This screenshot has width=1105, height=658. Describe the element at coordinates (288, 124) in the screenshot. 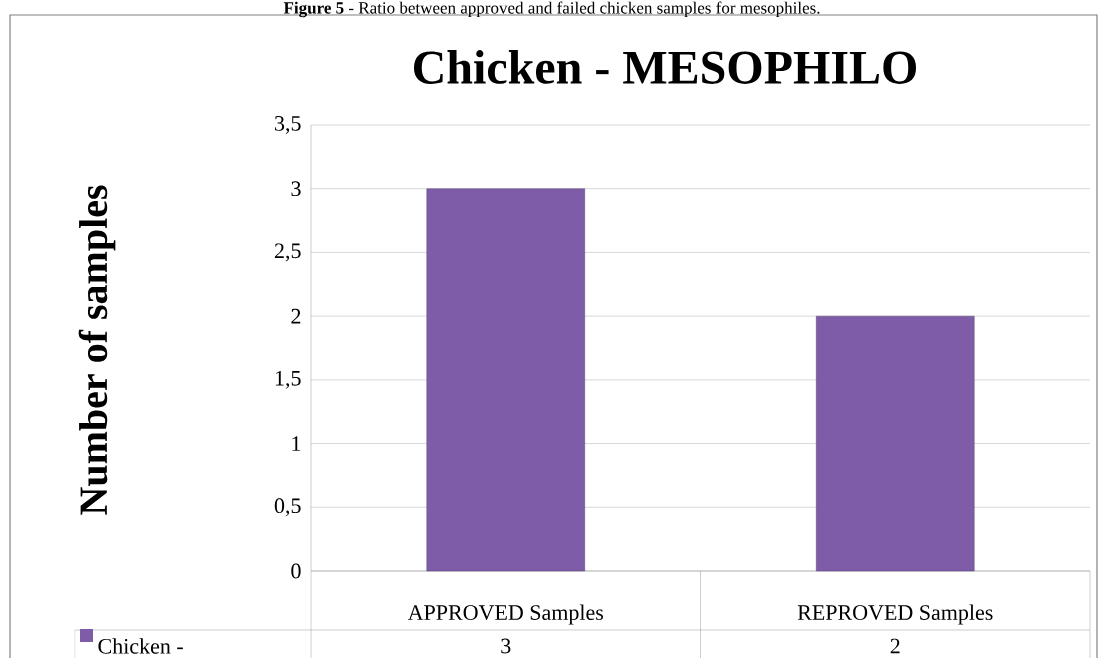

I see `y-tick-label: 3,5` at that location.